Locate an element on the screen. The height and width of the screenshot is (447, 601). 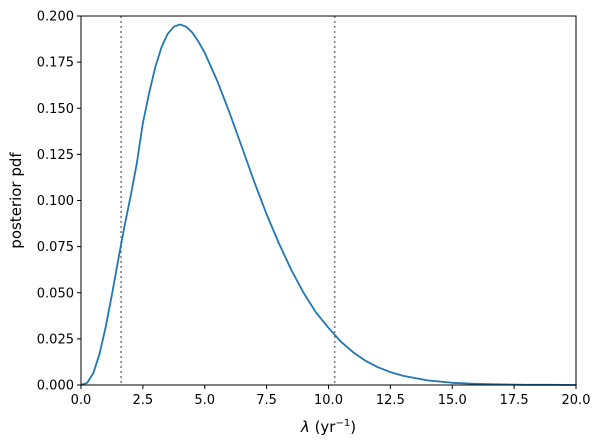
y-tick-label: 0.200 is located at coordinates (55, 17).